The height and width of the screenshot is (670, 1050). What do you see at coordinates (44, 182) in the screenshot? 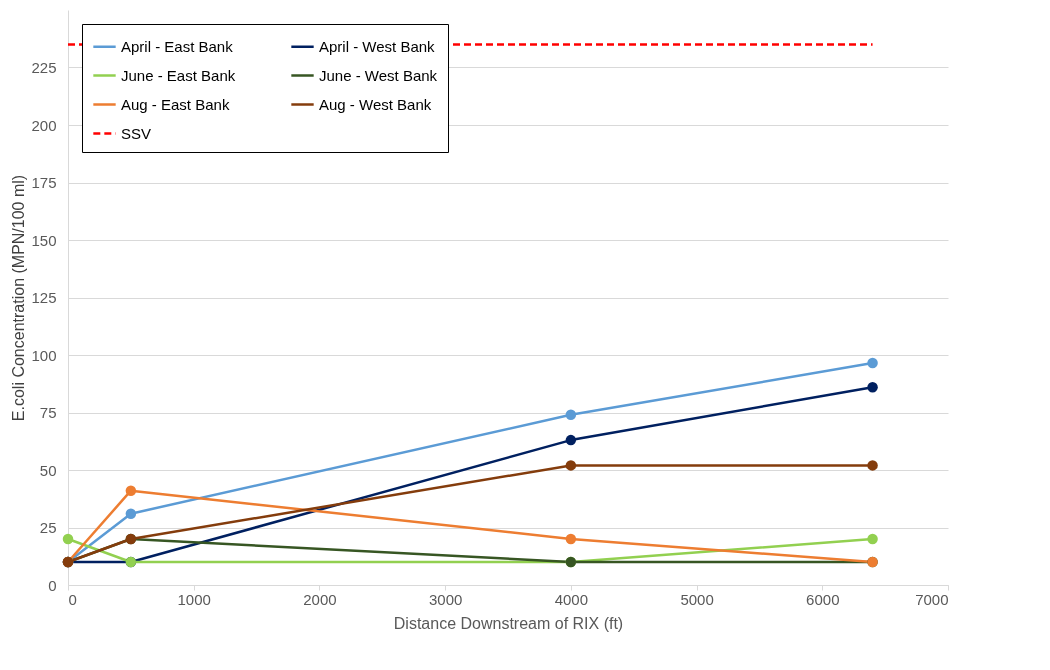
I see `y-tick-label: 175` at bounding box center [44, 182].